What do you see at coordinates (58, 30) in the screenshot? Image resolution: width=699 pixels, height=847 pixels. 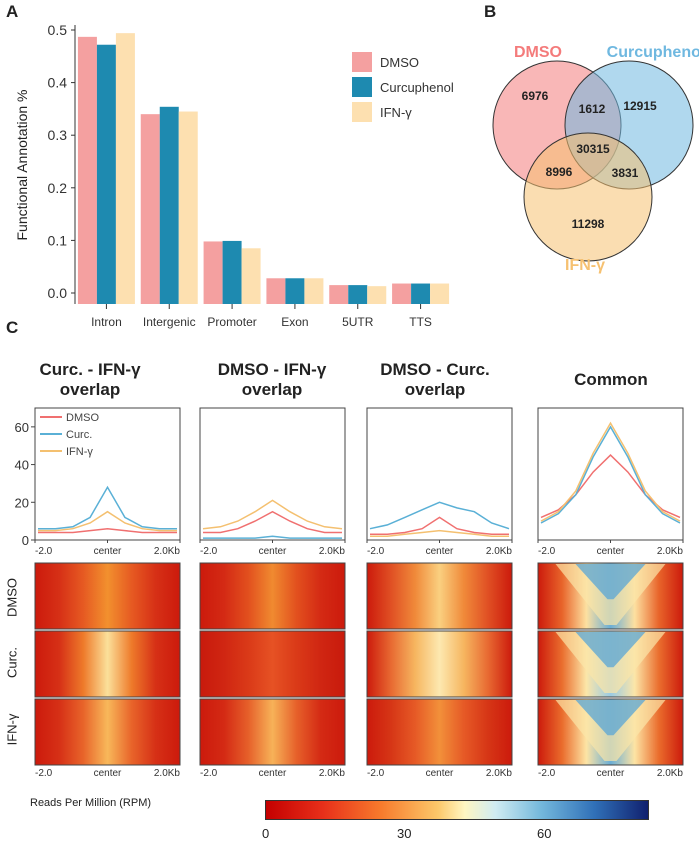 I see `y-tick-label: 0.5` at bounding box center [58, 30].